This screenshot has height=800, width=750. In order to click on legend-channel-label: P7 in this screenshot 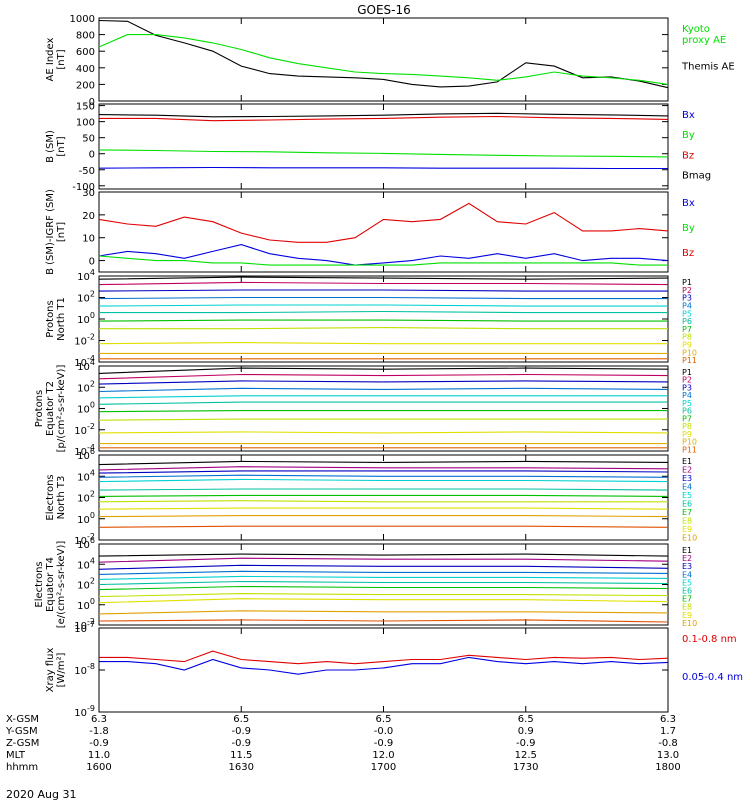, I will do `click(687, 418)`.